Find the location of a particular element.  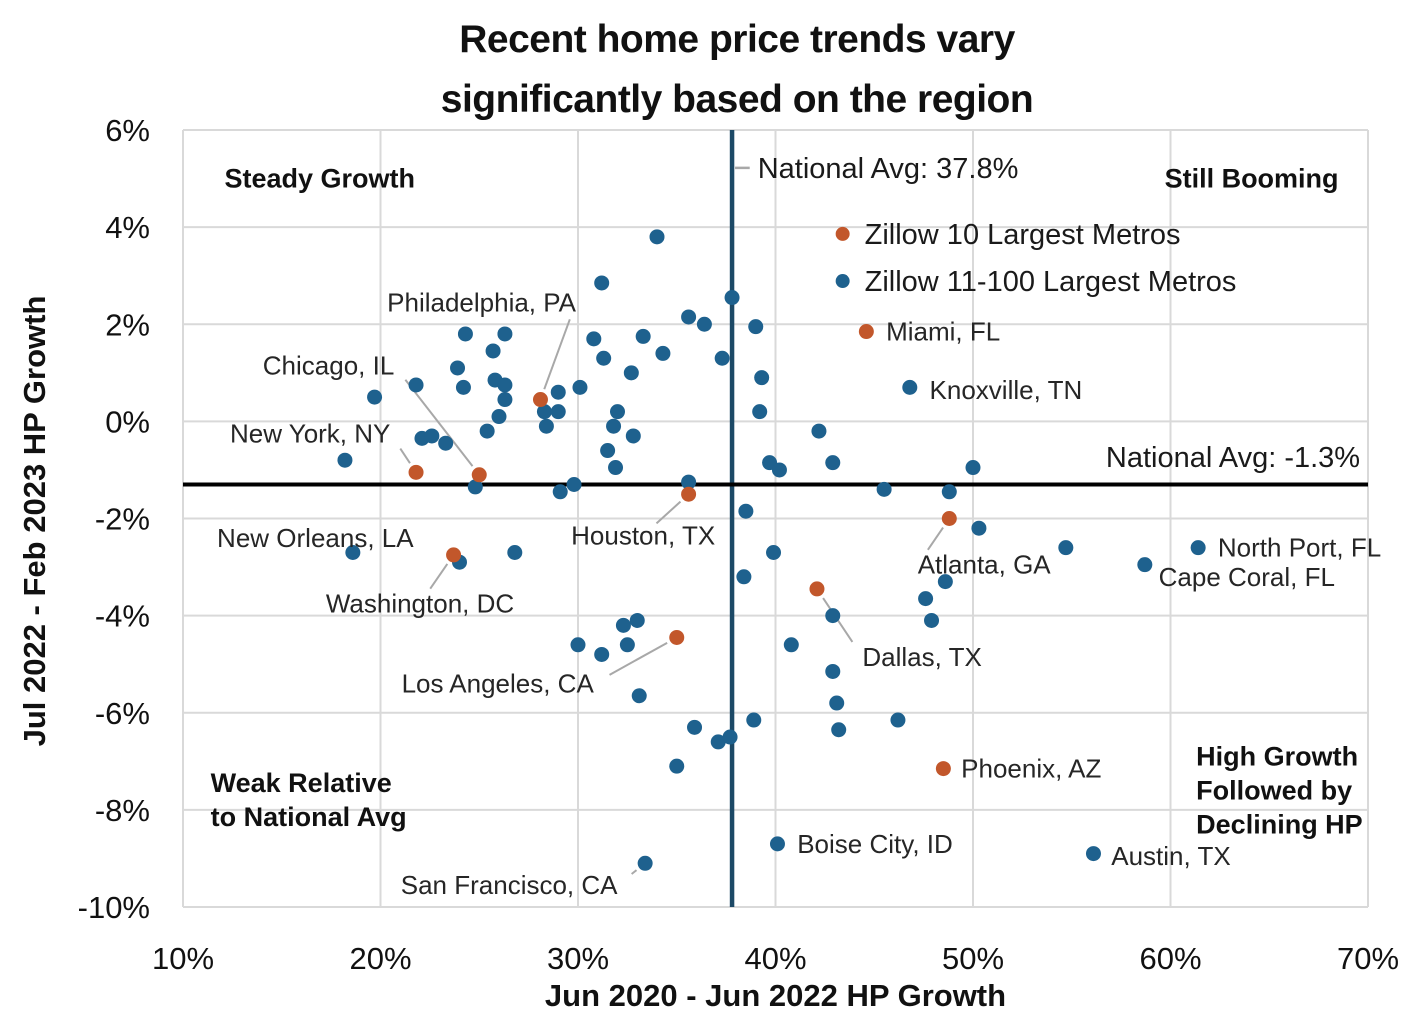

quadrant-label: Still Booming is located at coordinates (1252, 179).